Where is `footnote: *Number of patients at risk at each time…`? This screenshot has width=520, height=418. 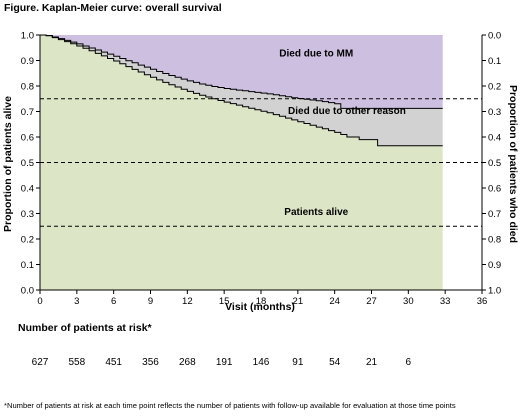
footnote: *Number of patients at risk at each time… is located at coordinates (230, 405).